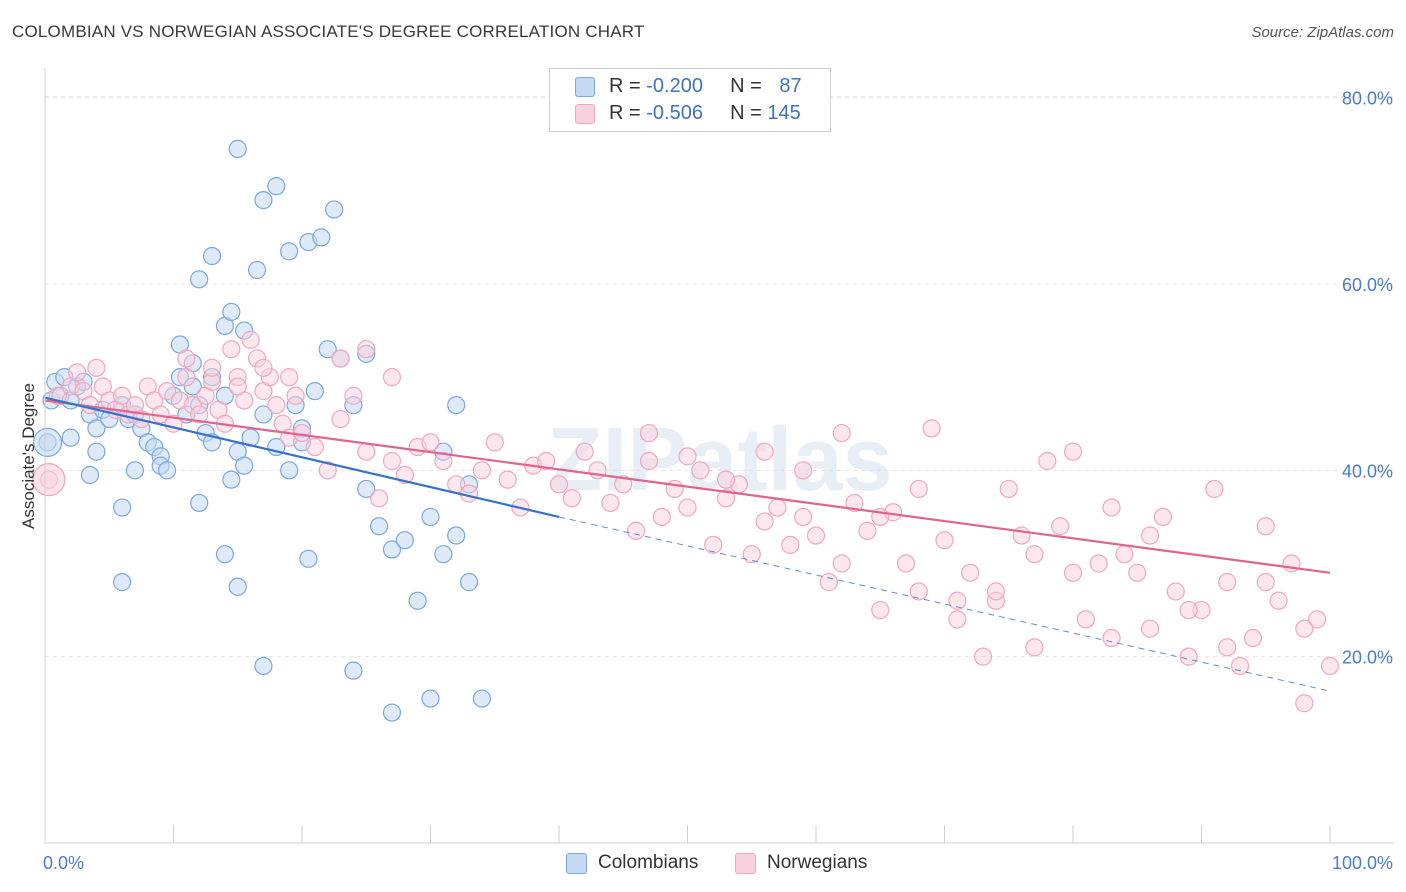 This screenshot has height=892, width=1406. I want to click on legend-n-label: N =, so click(749, 113).